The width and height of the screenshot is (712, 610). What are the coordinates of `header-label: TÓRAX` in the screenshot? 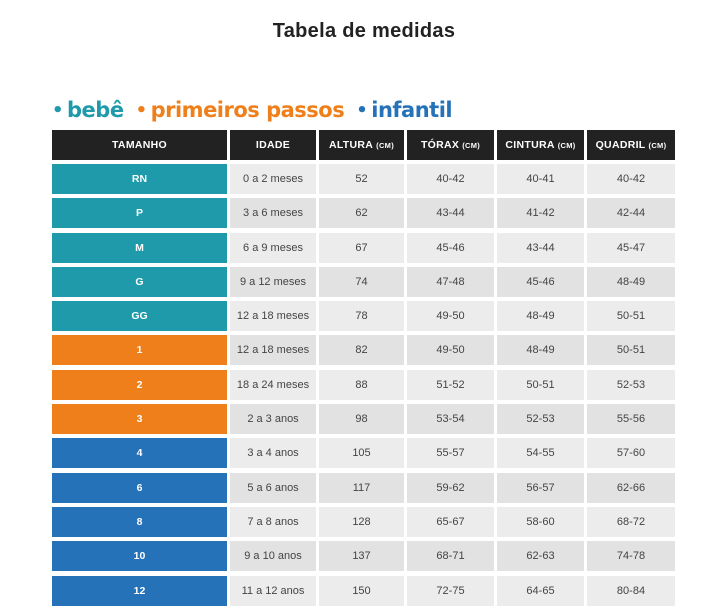 It's located at (440, 145).